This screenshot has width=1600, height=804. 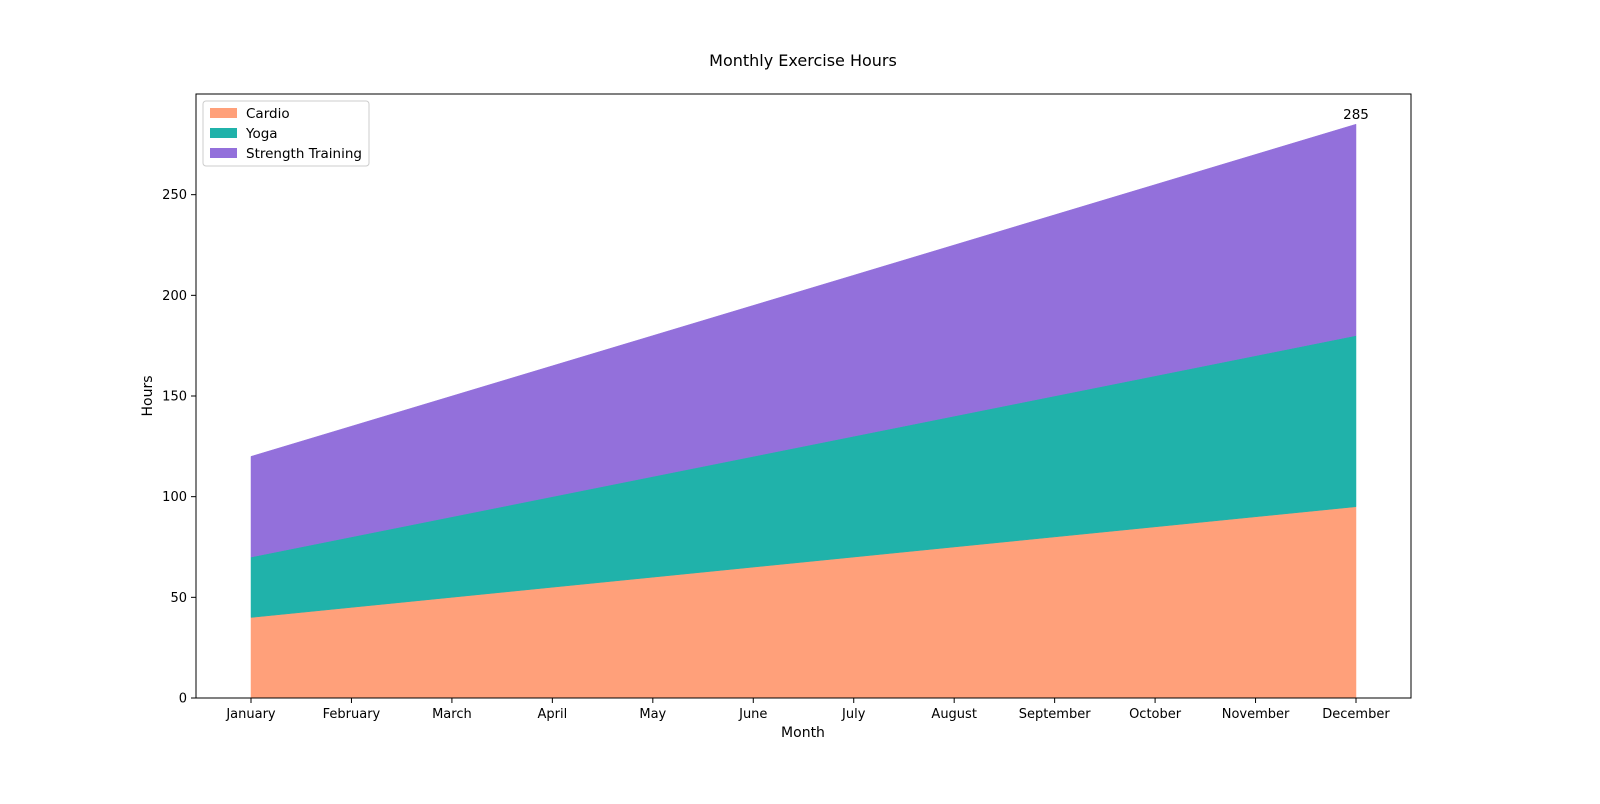 What do you see at coordinates (174, 397) in the screenshot?
I see `y-tick-label: 150` at bounding box center [174, 397].